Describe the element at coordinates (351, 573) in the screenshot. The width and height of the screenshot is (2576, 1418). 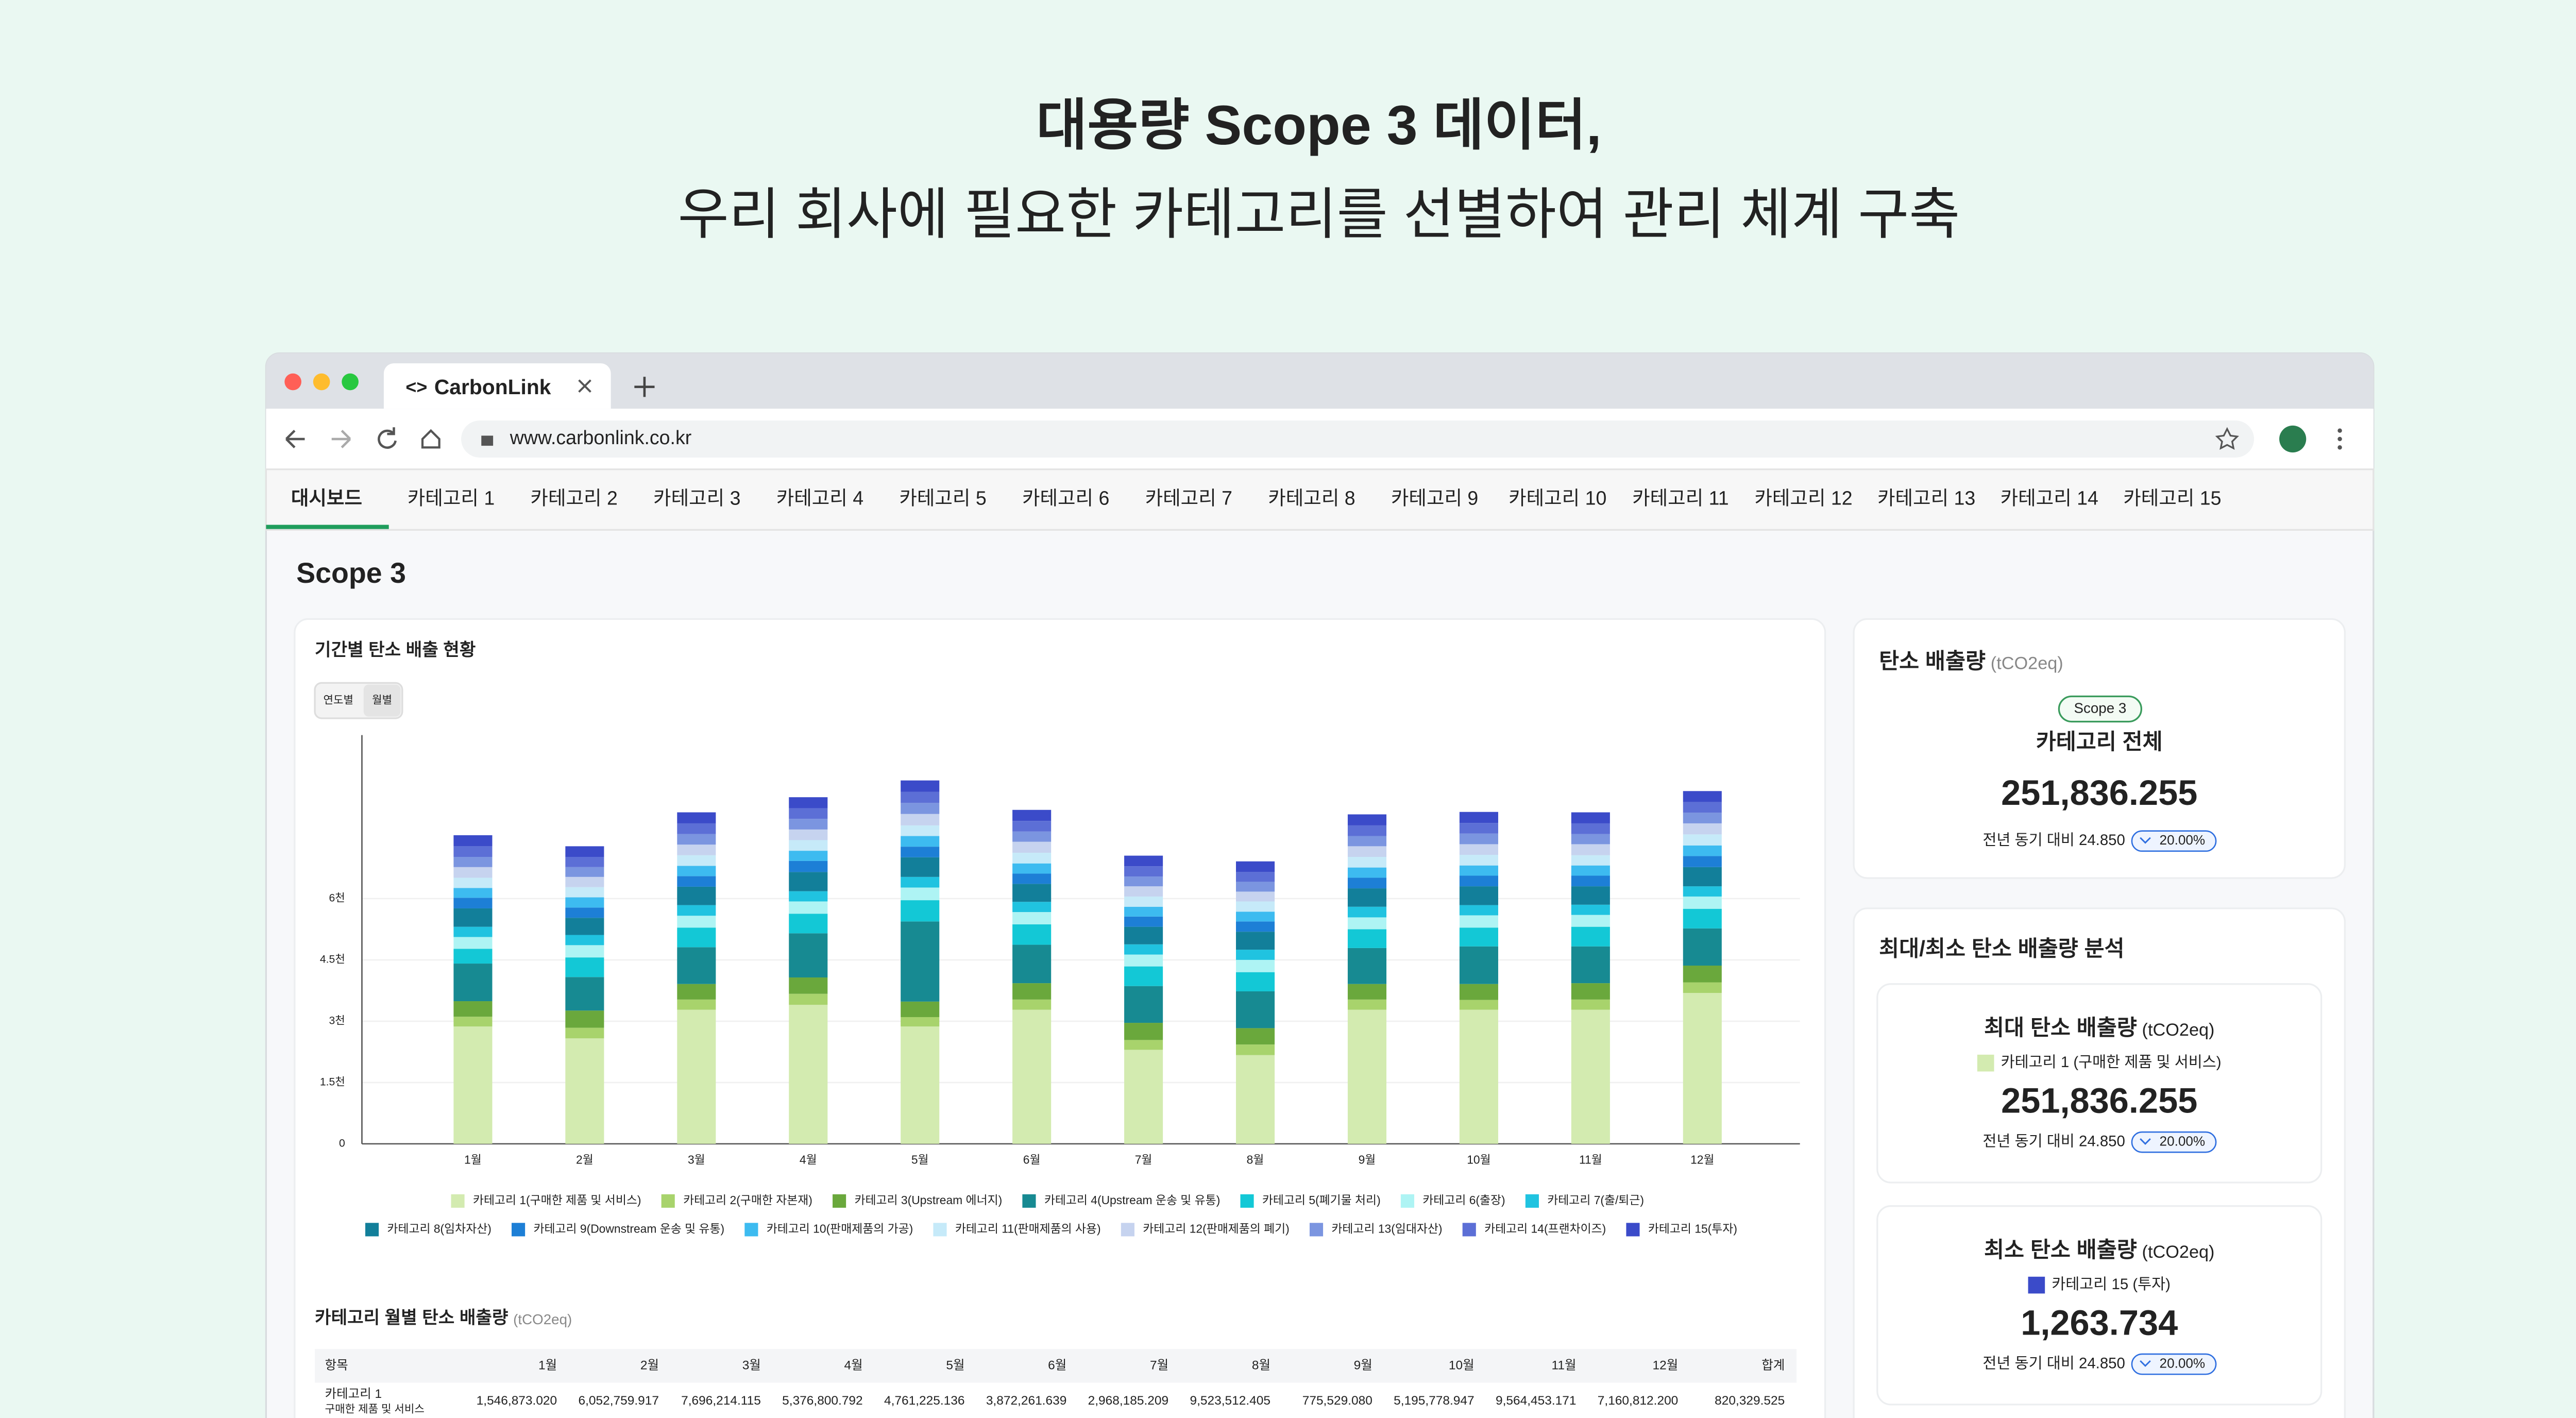
I see `page-title: Scope 3` at that location.